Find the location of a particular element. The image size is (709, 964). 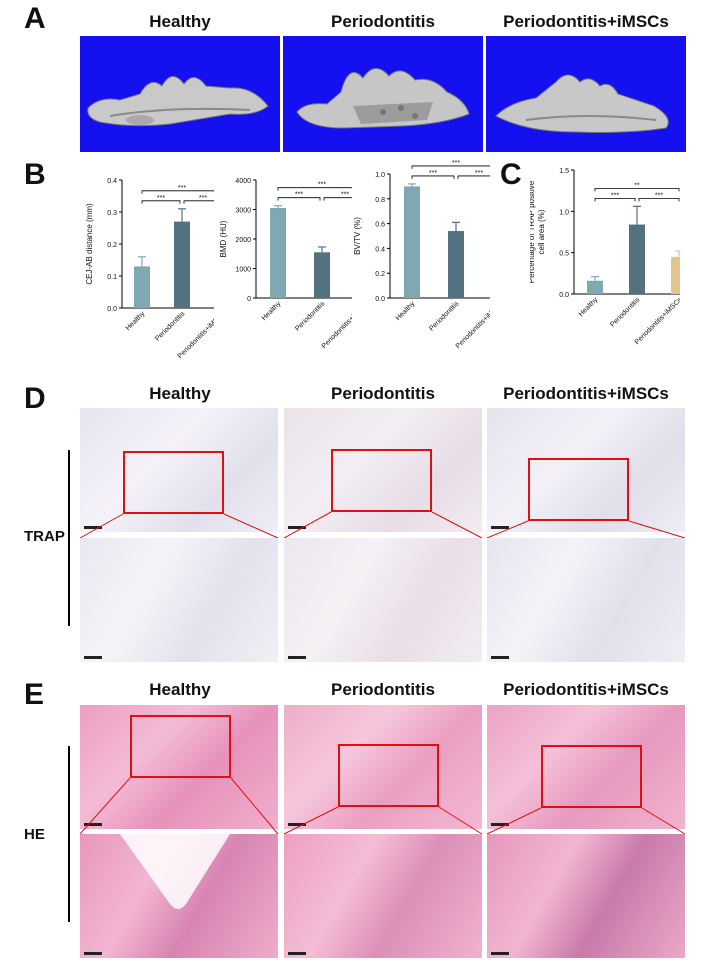

y-axis-label: CEJ-AB distance (mm) is located at coordinates (89, 244).